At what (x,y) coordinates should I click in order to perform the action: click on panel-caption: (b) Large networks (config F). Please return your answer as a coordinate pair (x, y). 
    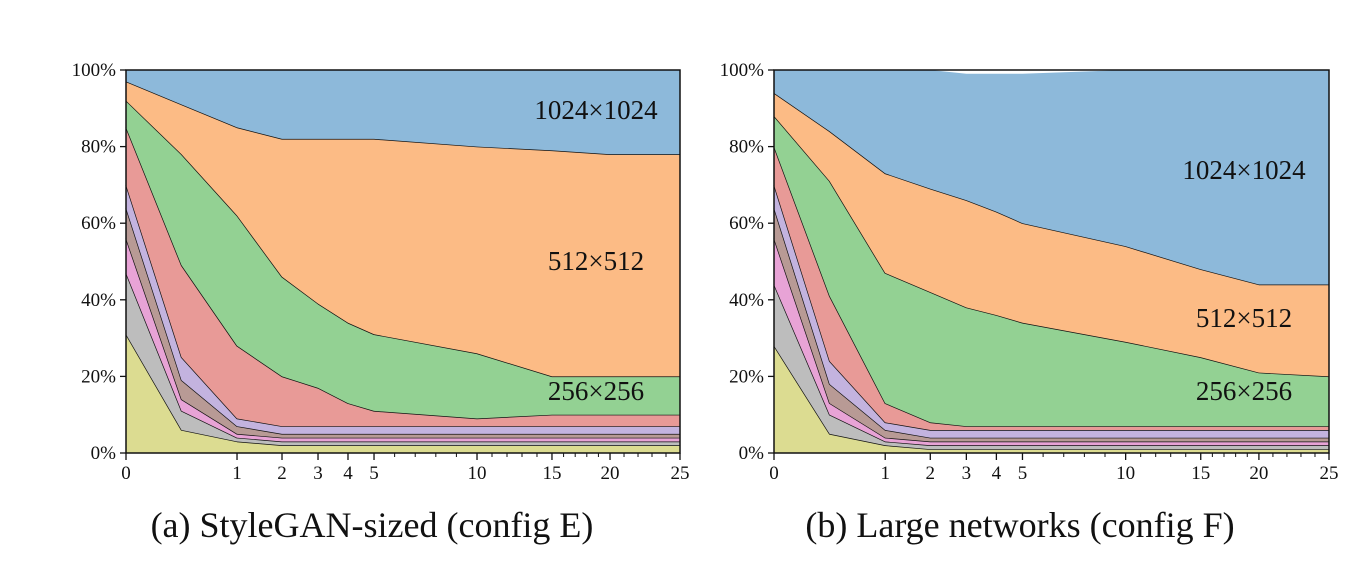
    Looking at the image, I should click on (1019, 525).